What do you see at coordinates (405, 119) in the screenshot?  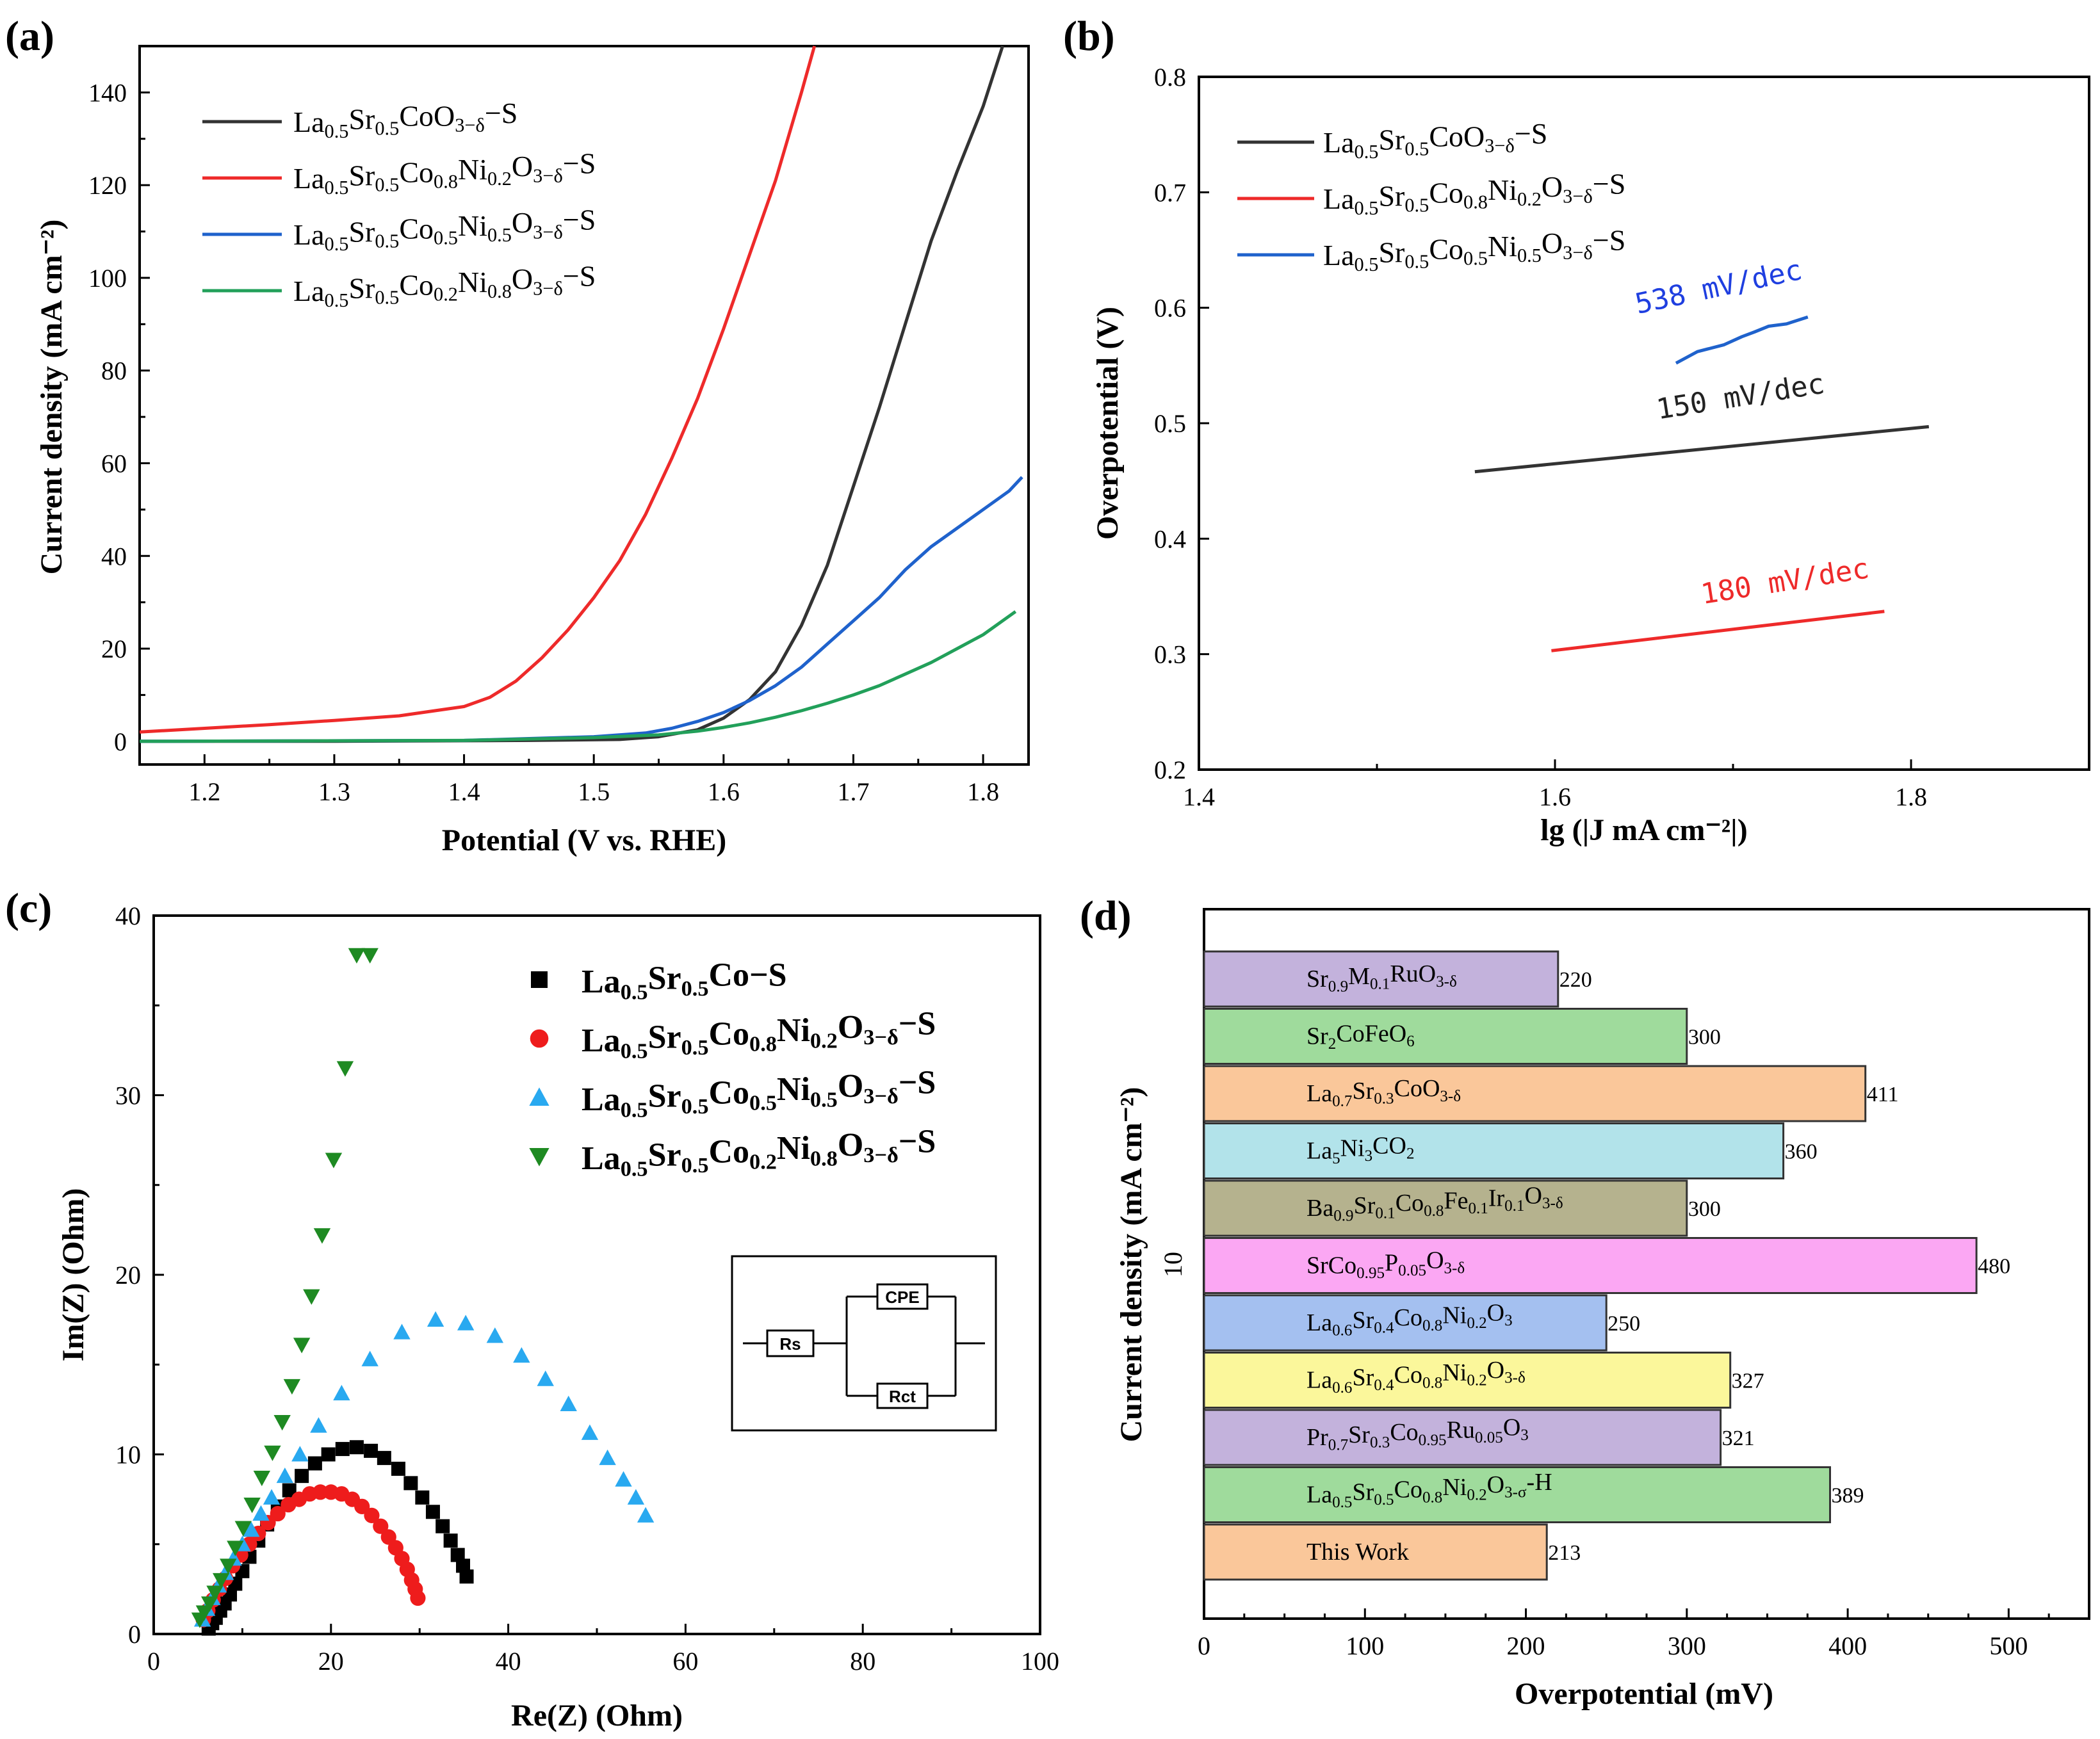 I see `legend-entry-1: La0.5Sr0.5CoO3−δ−S` at bounding box center [405, 119].